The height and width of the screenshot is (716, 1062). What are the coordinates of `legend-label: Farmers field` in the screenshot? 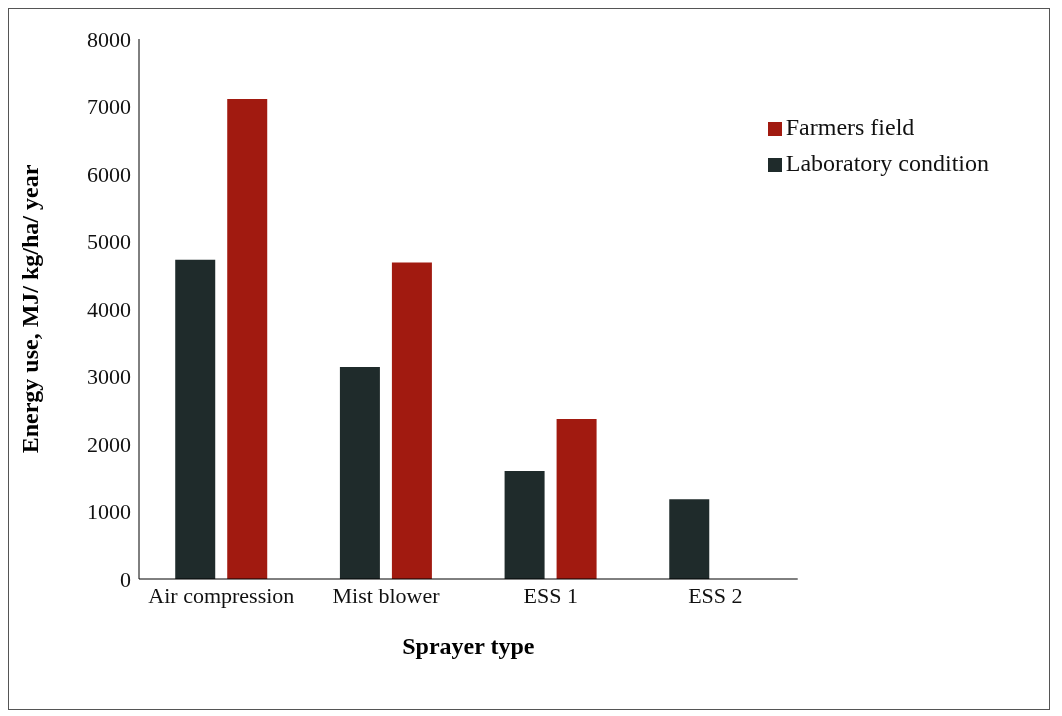 It's located at (850, 127).